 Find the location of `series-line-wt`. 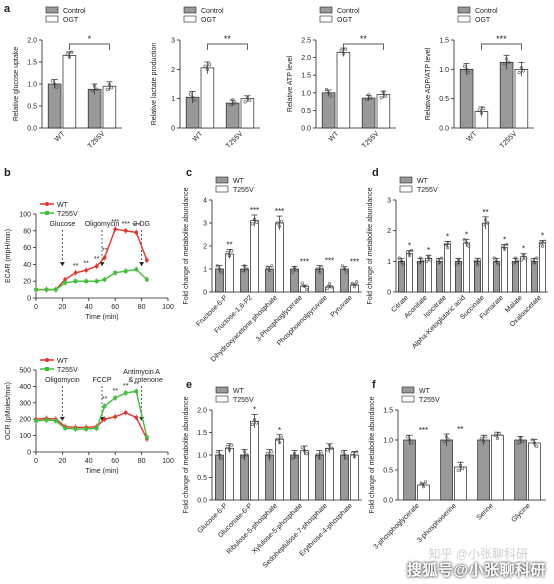

series-line-wt is located at coordinates (91, 425).